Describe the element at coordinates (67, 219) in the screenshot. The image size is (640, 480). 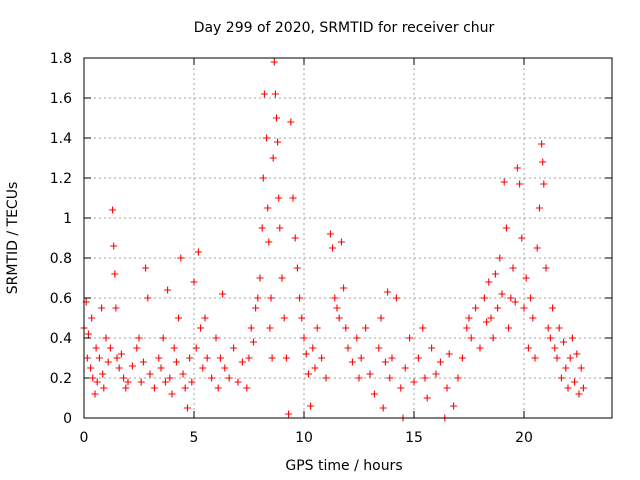
I see `y-tick-label: 1` at that location.